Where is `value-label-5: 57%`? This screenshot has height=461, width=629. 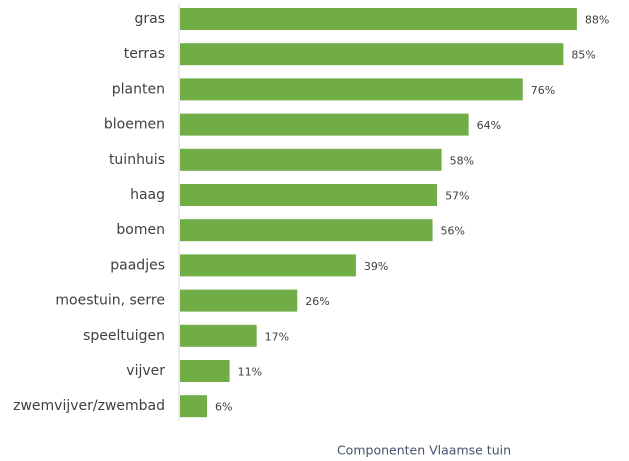 value-label-5: 57% is located at coordinates (457, 196).